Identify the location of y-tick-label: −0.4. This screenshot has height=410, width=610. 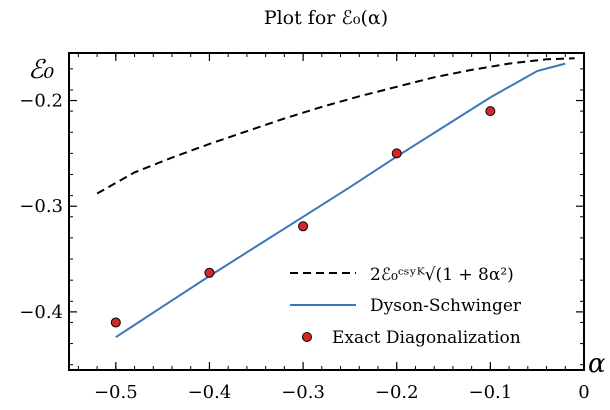
(41, 312).